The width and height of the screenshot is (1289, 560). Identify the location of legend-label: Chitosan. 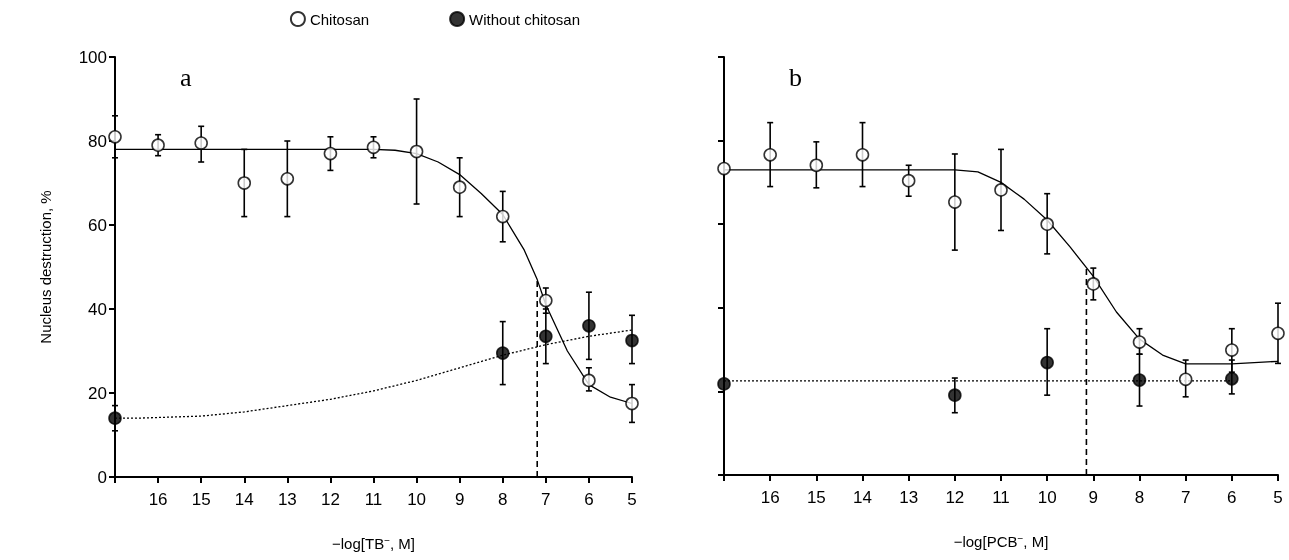
(339, 19).